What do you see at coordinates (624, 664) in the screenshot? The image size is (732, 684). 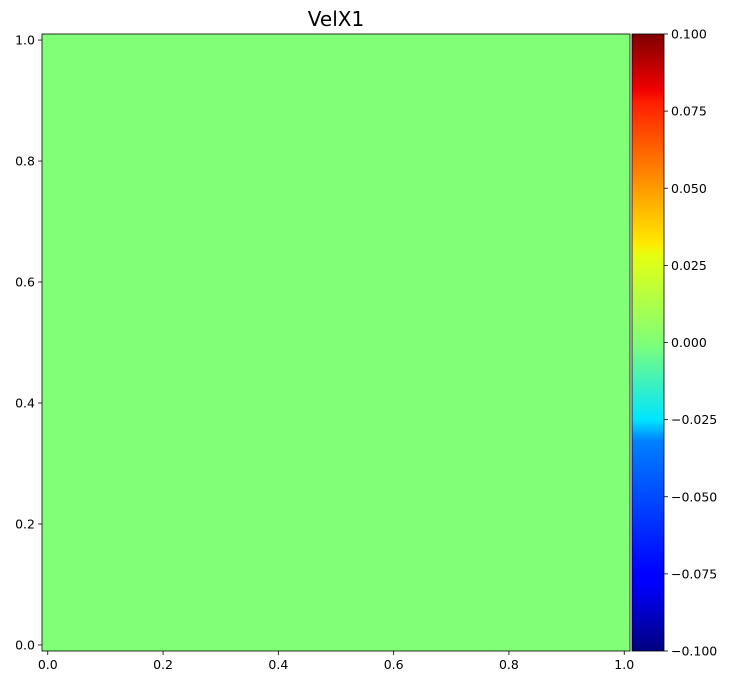 I see `x-tick-label: 1.0` at bounding box center [624, 664].